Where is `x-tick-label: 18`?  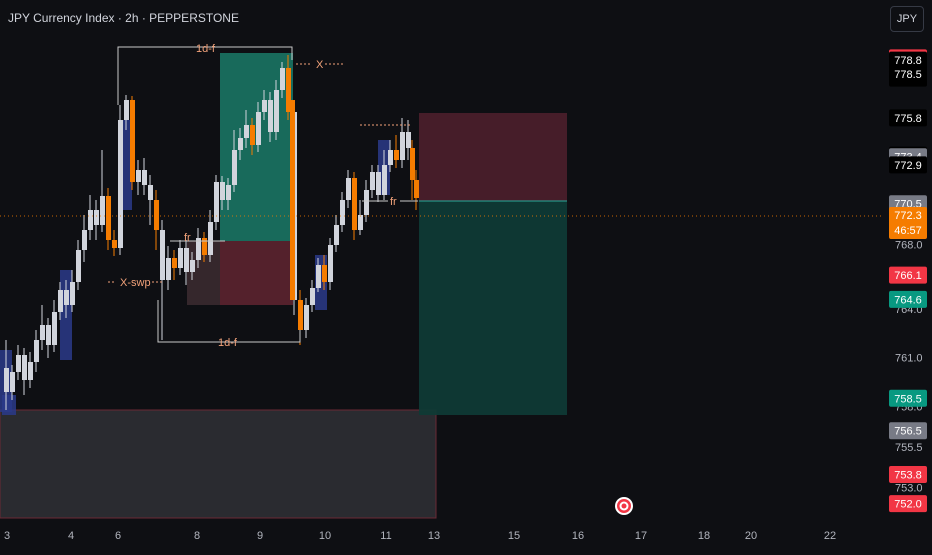
x-tick-label: 18 is located at coordinates (704, 536).